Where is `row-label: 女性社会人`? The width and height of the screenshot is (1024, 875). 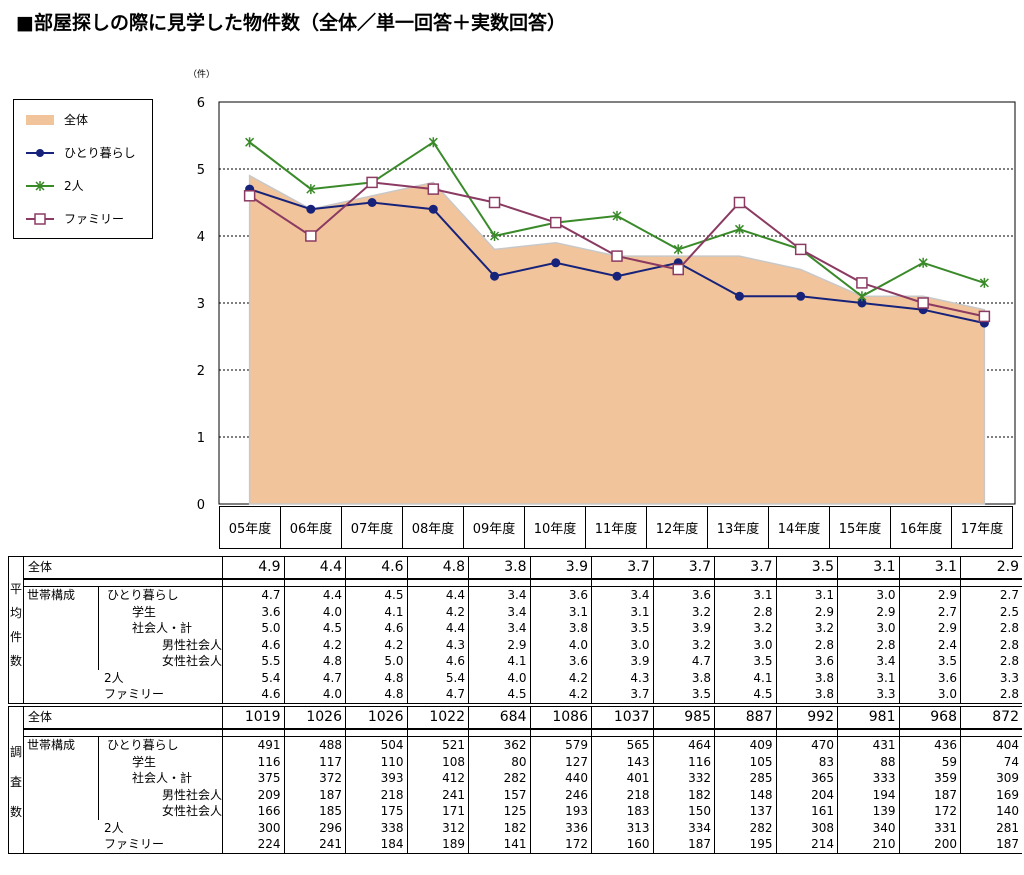 row-label: 女性社会人 is located at coordinates (192, 811).